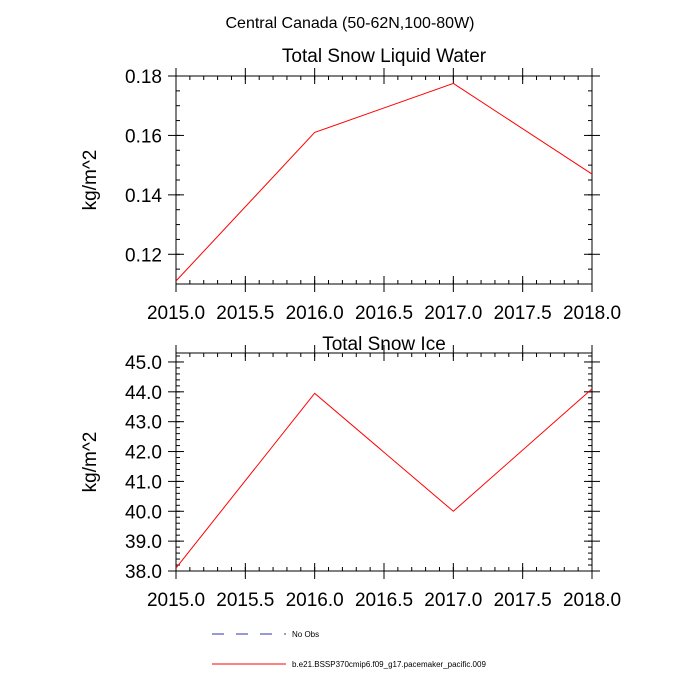 The width and height of the screenshot is (700, 700). What do you see at coordinates (143, 77) in the screenshot?
I see `y-tick-label: 0.18` at bounding box center [143, 77].